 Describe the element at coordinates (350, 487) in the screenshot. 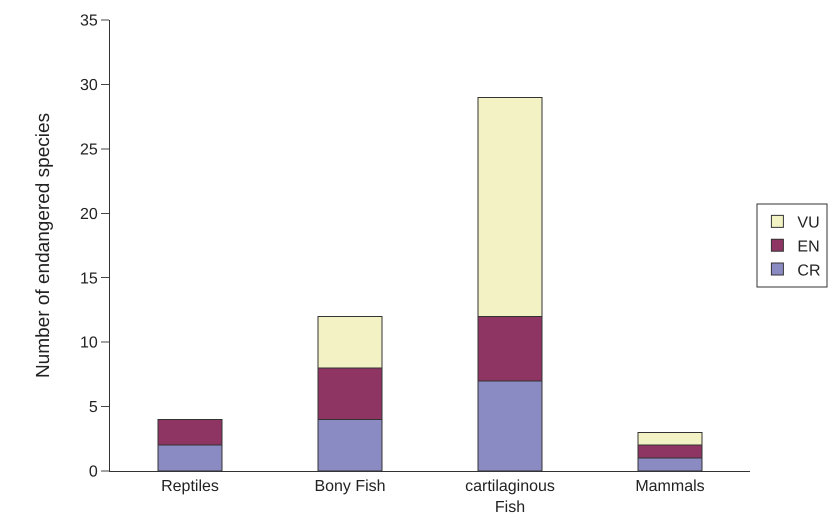

I see `x-tick-label: Bony Fish` at that location.